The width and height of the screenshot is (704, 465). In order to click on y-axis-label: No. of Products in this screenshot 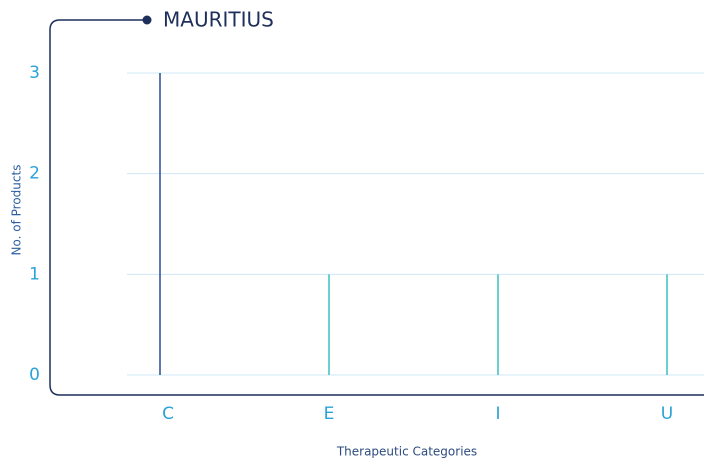, I will do `click(17, 210)`.